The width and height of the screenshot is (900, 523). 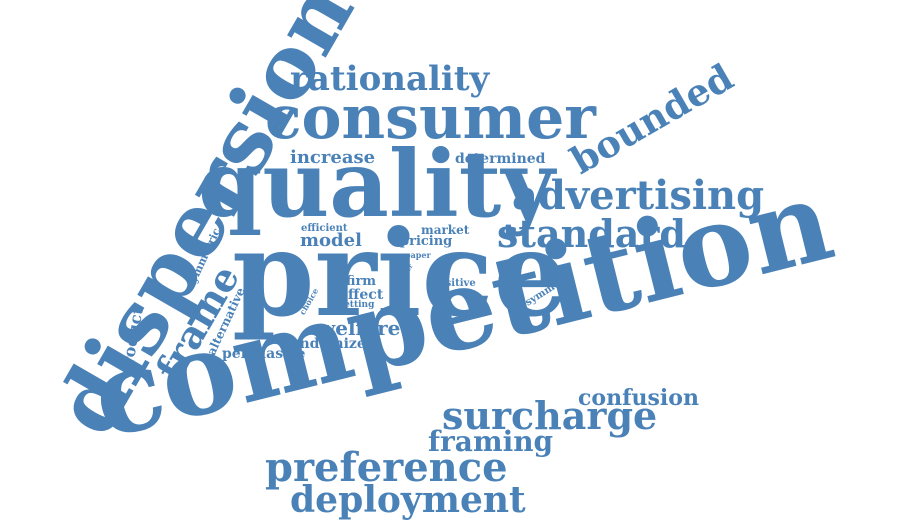 I want to click on word-advertising: advertising, so click(x=638, y=195).